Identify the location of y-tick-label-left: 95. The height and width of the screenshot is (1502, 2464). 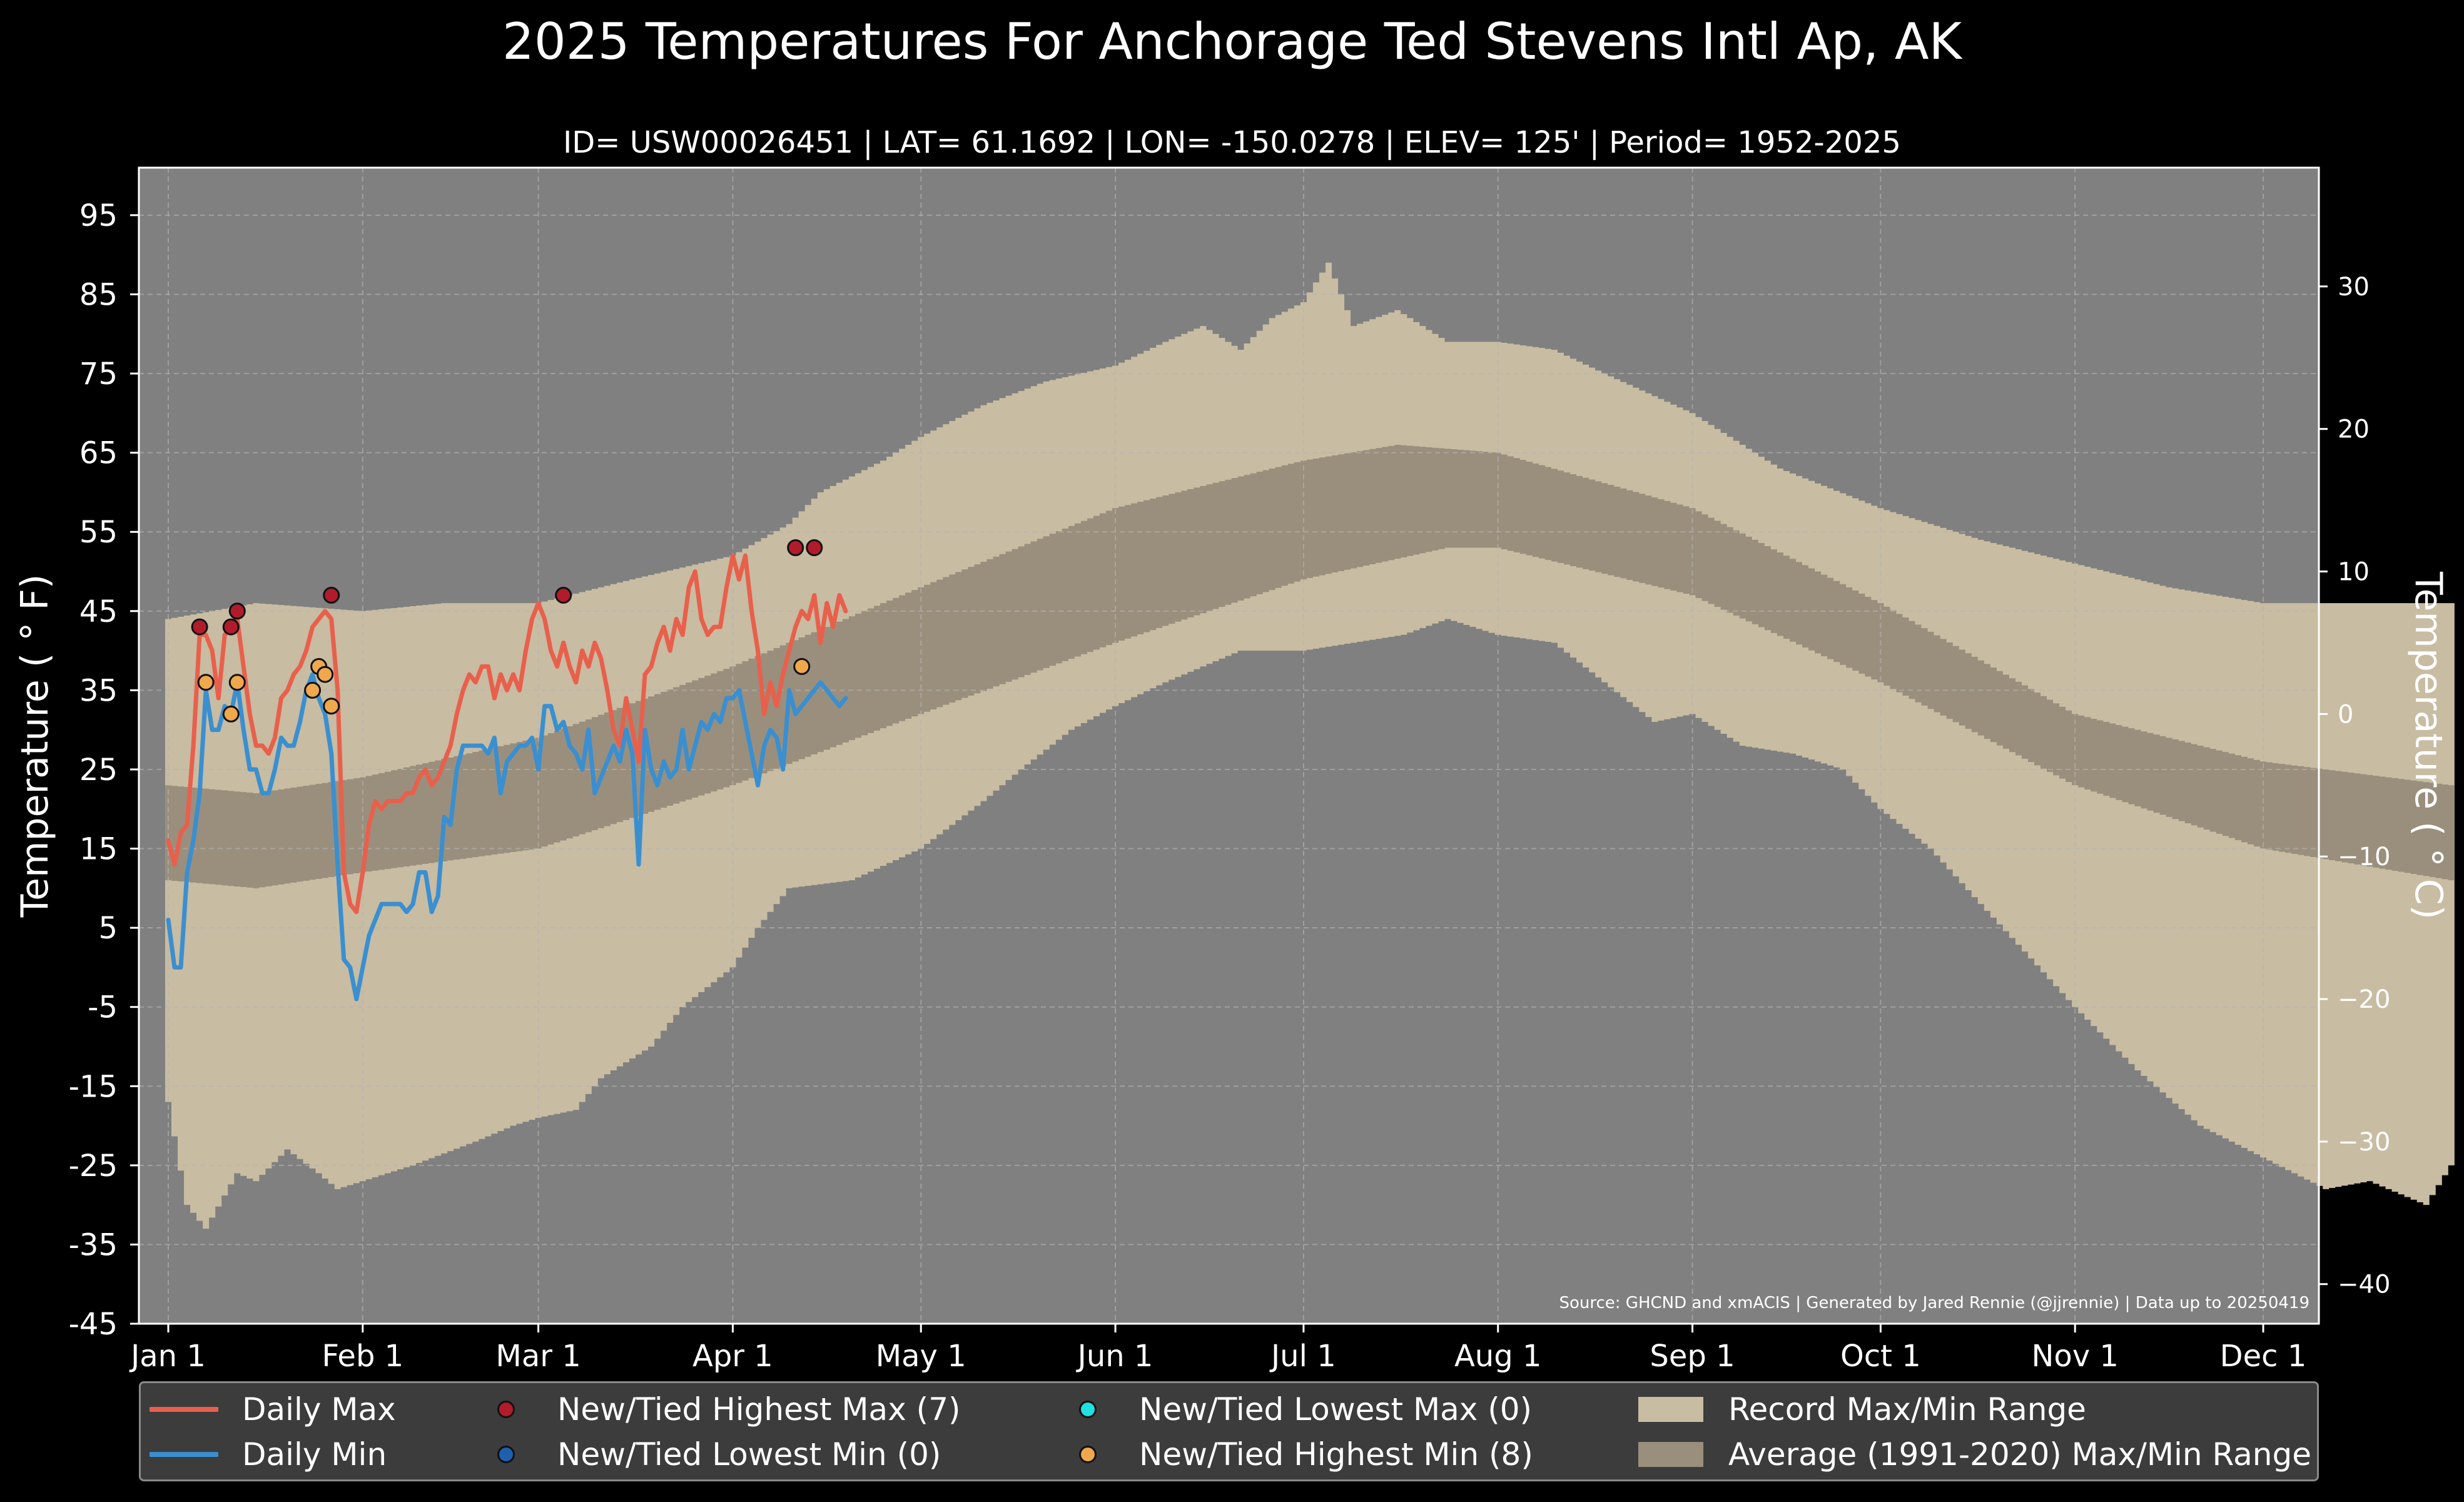
(98, 215).